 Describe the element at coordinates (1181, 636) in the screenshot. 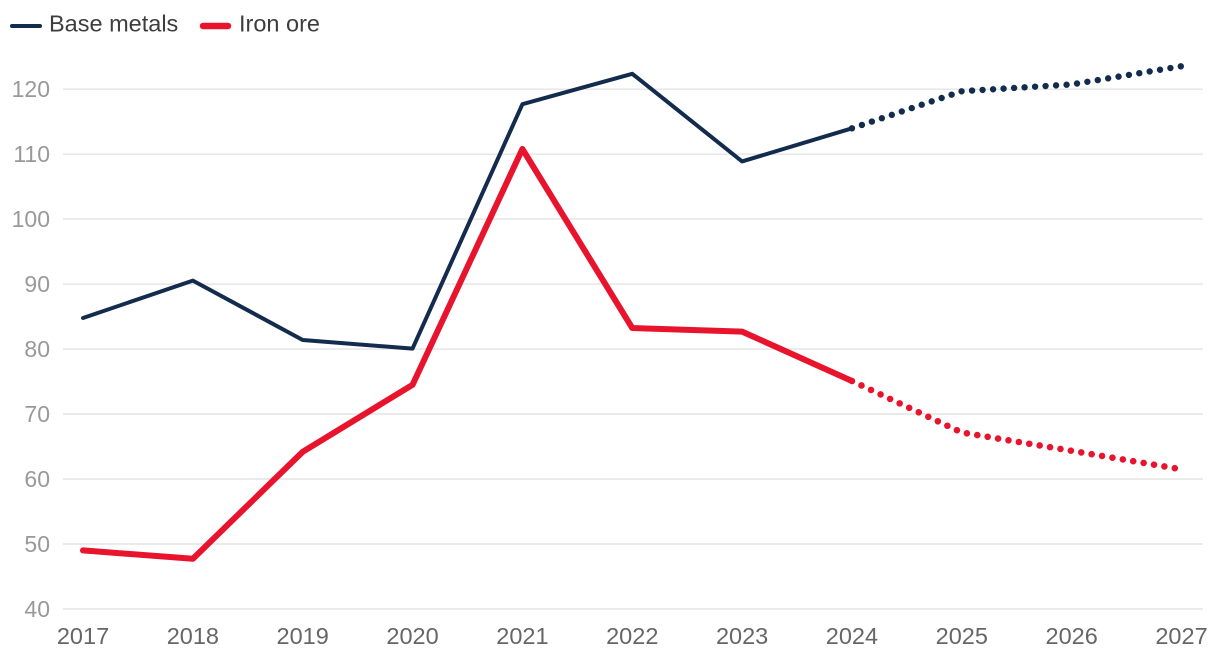

I see `svg-text: 2027` at that location.